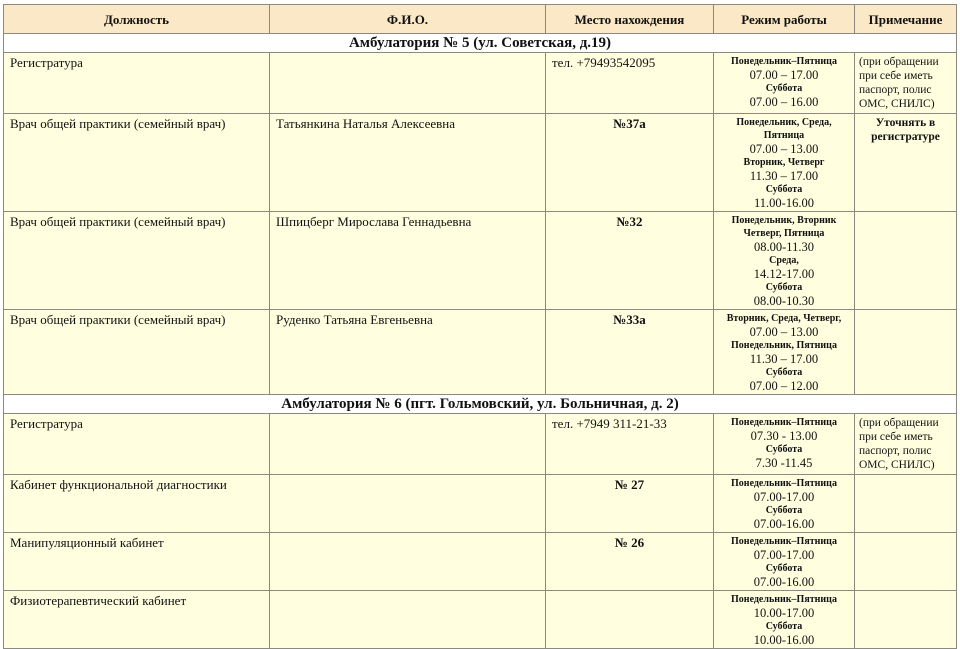 This screenshot has height=649, width=960. I want to click on location-cell: тел. +79493542095, so click(629, 83).